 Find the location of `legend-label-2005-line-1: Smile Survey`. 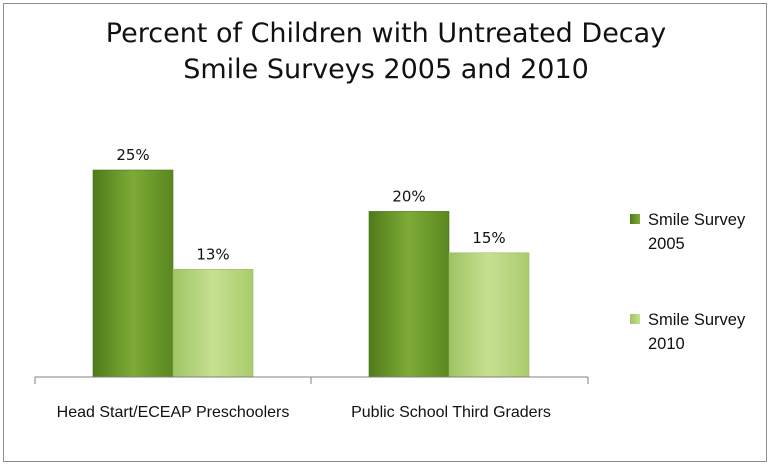

legend-label-2005-line-1: Smile Survey is located at coordinates (697, 220).